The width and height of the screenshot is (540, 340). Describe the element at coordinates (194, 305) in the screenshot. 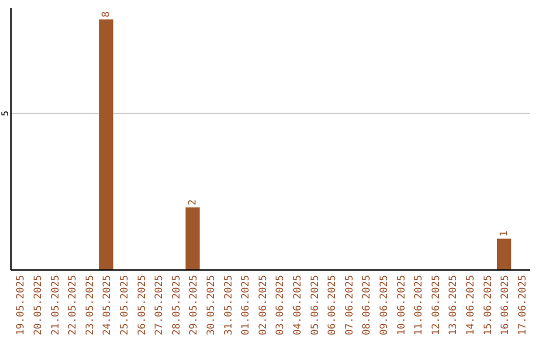

I see `x-tick-label: 29.05.2025` at that location.